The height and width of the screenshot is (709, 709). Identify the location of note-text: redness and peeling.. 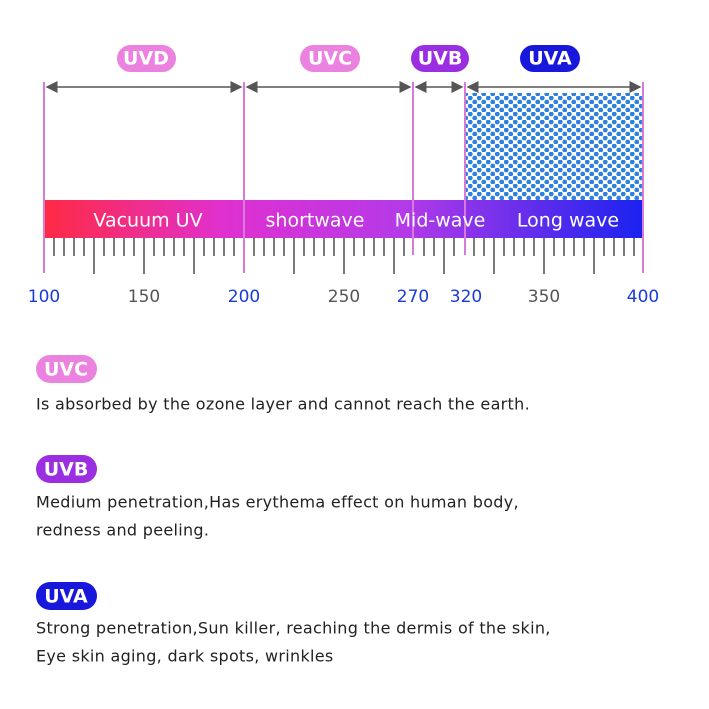
(122, 530).